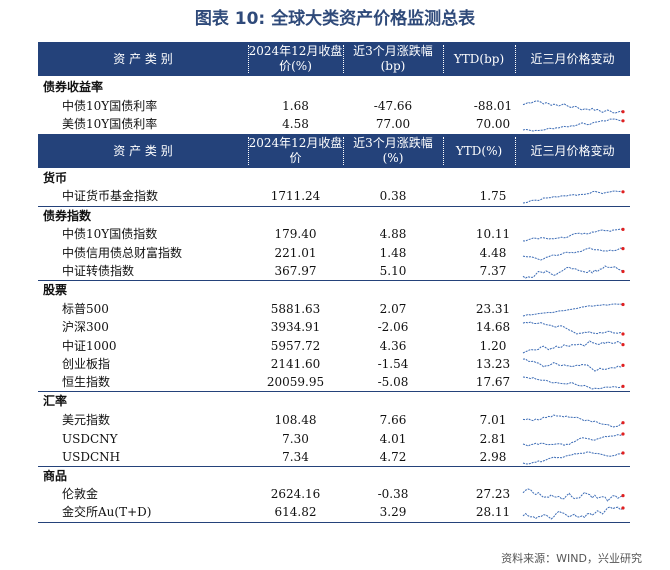 Image resolution: width=670 pixels, height=570 pixels. I want to click on change-3m: -0.38, so click(393, 494).